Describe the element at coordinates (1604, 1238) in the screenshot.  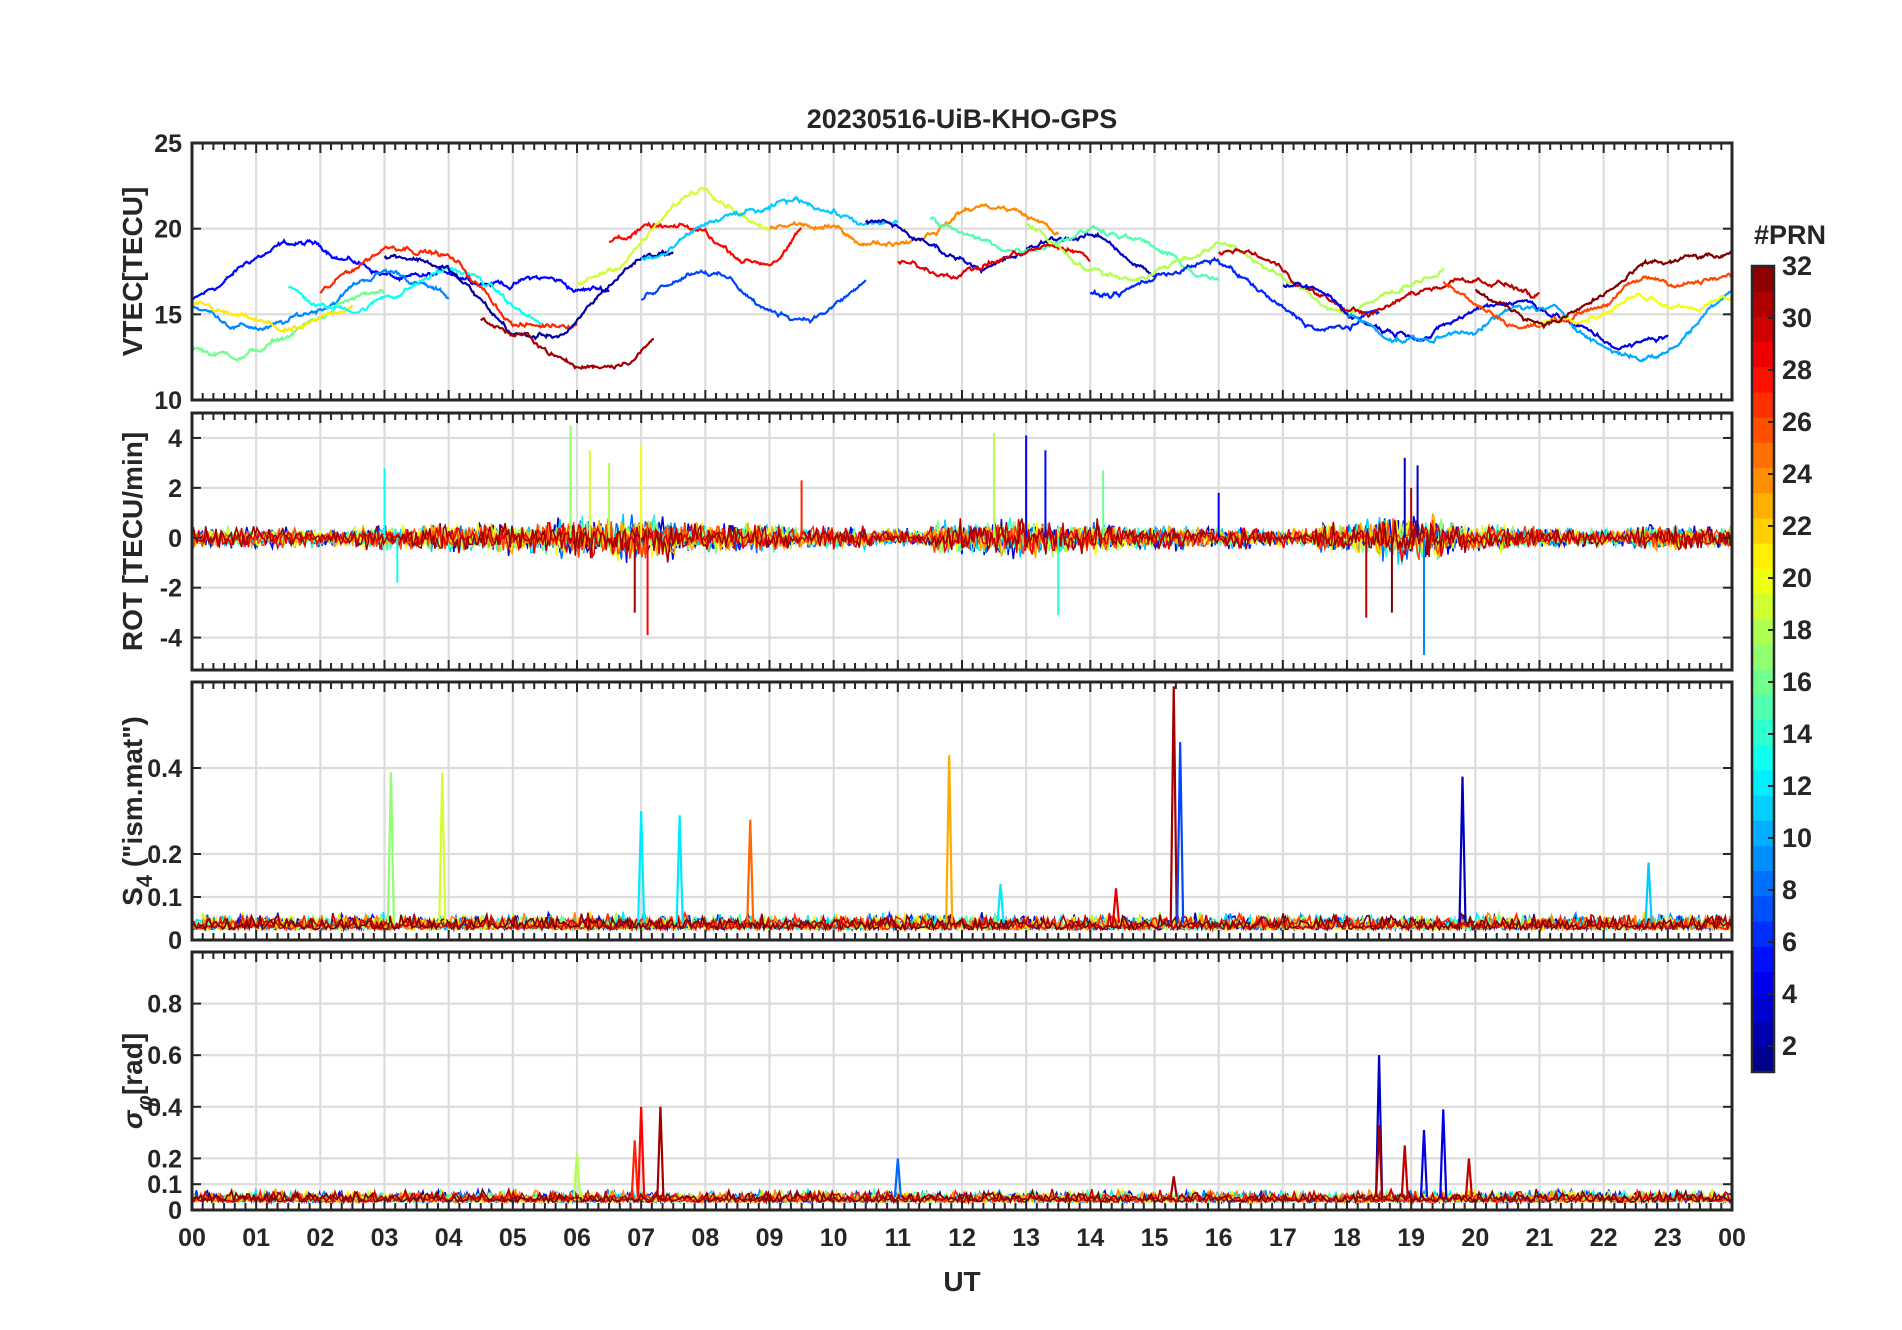
I see `x-tick-label: 22` at that location.